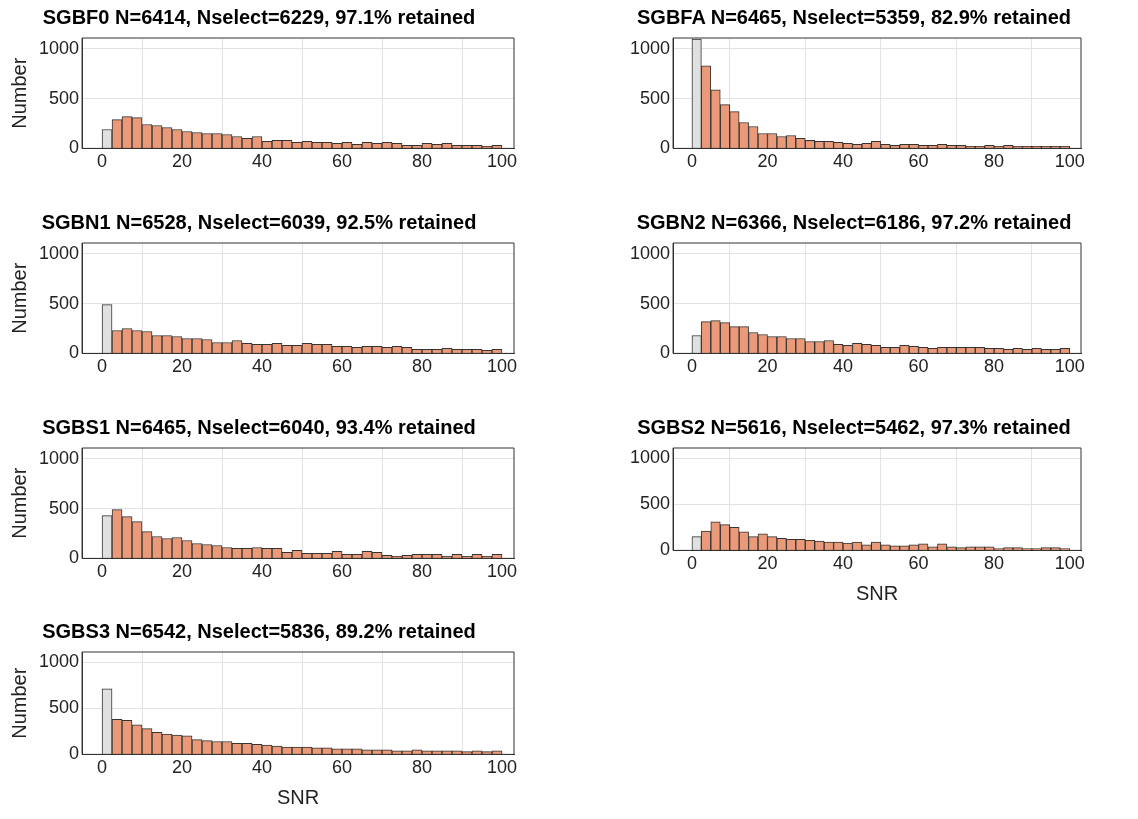  Describe the element at coordinates (259, 426) in the screenshot. I see `chart-title: SGBS1 N=6465, Nselect=6040, 93.4% retained` at that location.